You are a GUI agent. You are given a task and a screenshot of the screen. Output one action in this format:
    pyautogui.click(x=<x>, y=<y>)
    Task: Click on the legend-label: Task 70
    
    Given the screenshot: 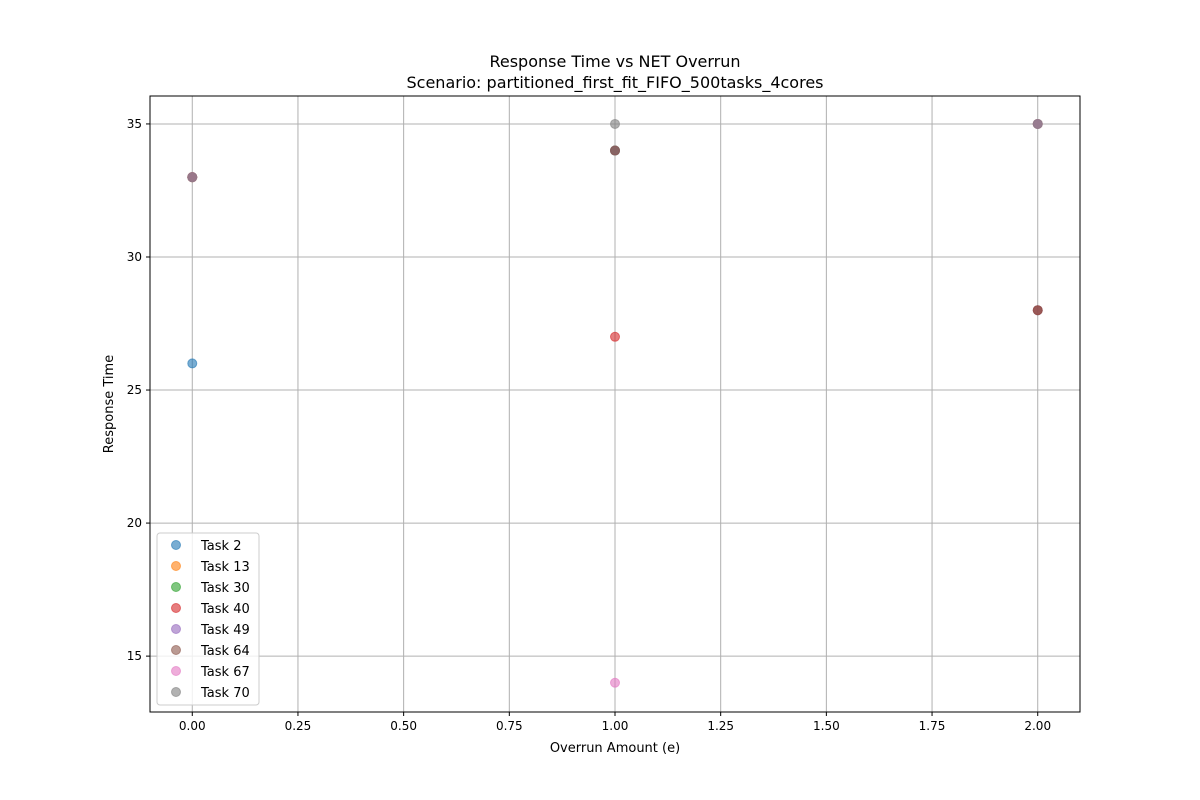 What is the action you would take?
    pyautogui.click(x=225, y=693)
    